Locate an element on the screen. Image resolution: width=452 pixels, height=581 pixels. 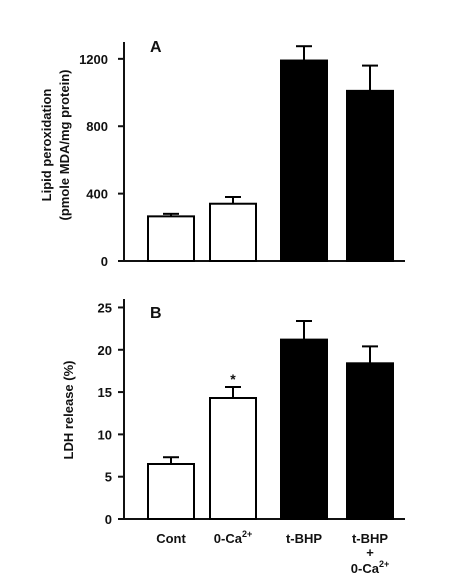
x-label-0-ca-superscript: 2+ is located at coordinates (247, 534).